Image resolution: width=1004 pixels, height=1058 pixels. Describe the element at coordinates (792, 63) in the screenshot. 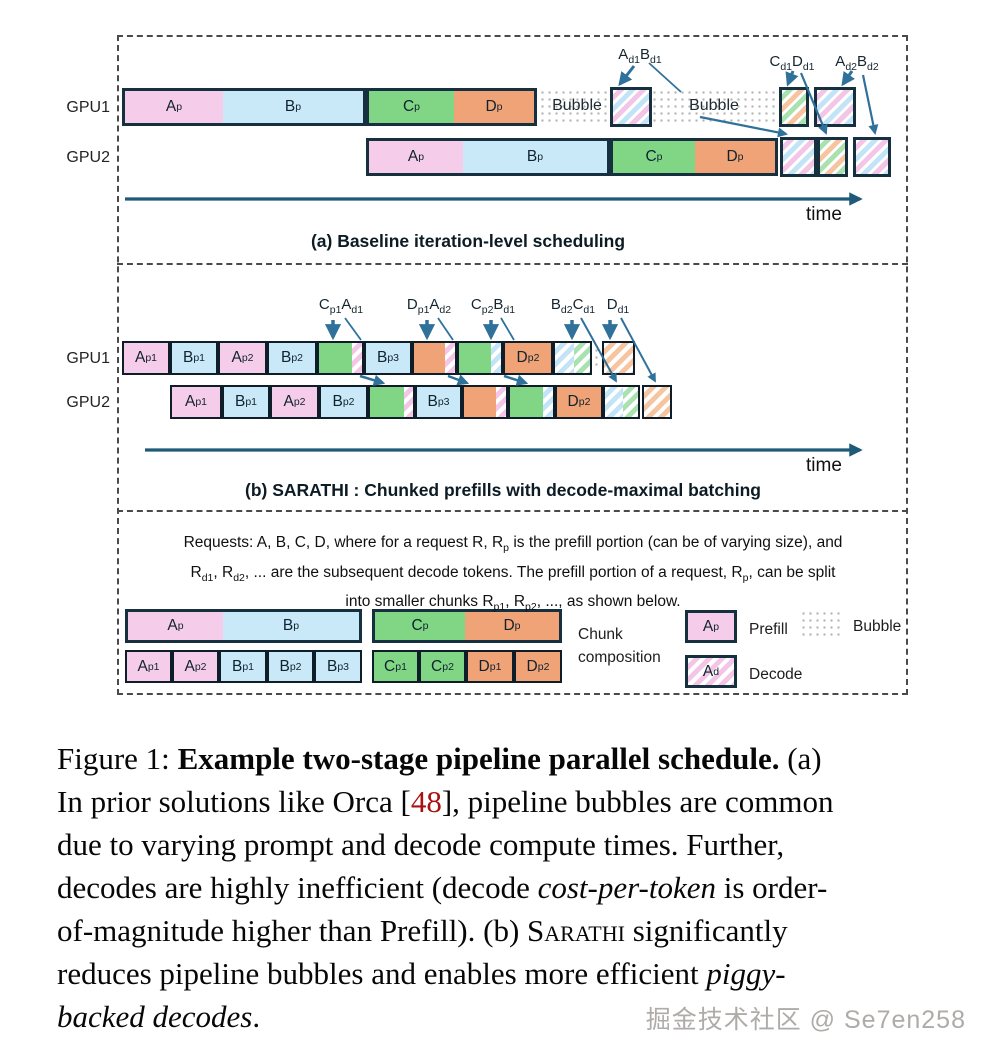

I see `float-label-cd1dd1: Cd1Dd1` at that location.